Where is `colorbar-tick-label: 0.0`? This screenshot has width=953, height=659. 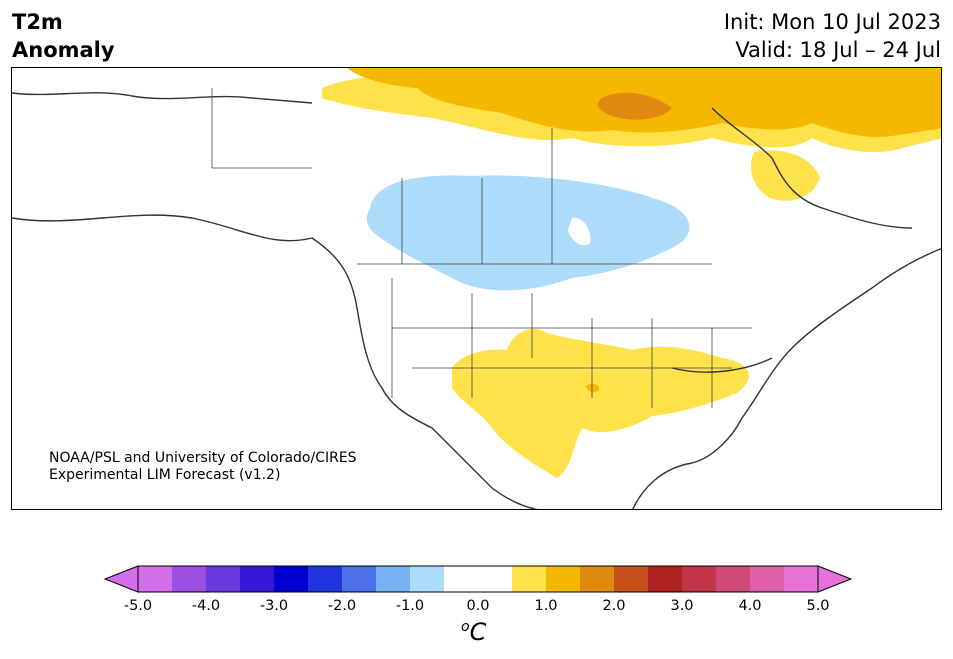 colorbar-tick-label: 0.0 is located at coordinates (478, 606).